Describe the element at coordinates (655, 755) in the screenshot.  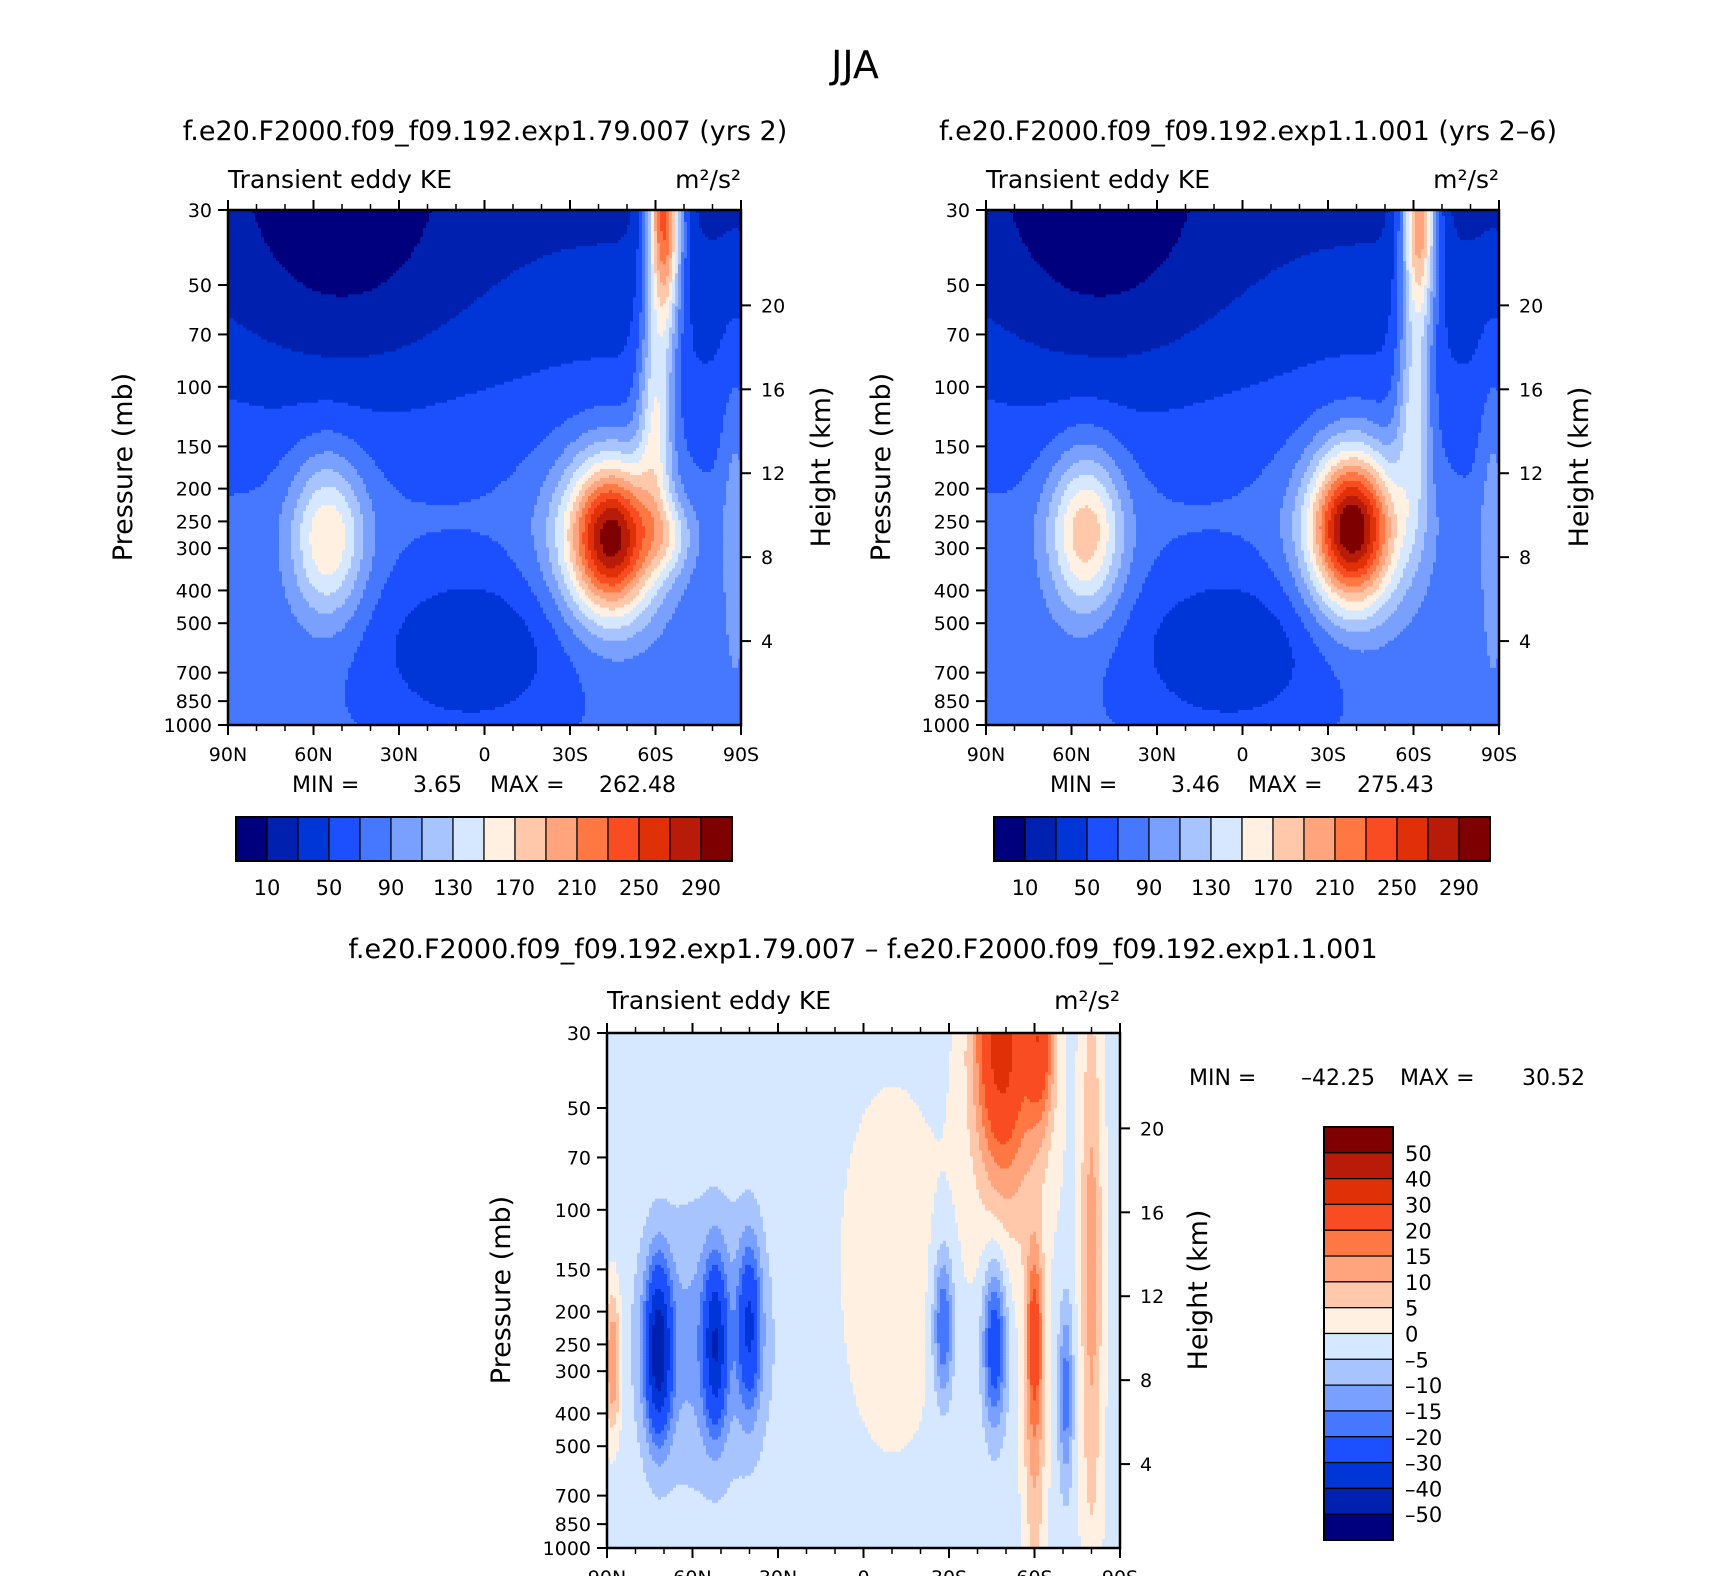
I see `x-tick-label: 60S` at that location.